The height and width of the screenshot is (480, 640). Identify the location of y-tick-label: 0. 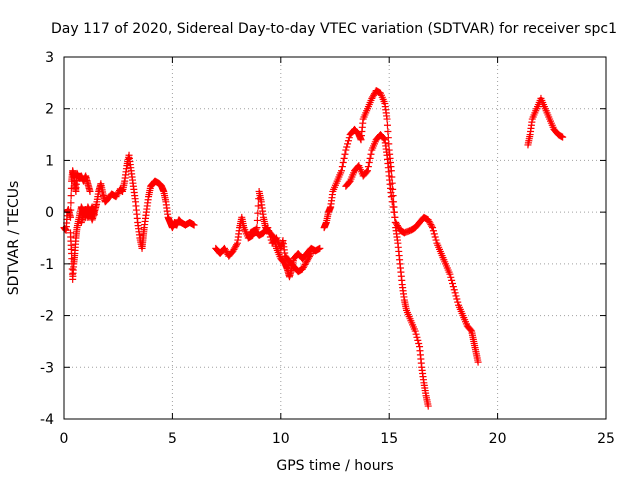
(49, 213).